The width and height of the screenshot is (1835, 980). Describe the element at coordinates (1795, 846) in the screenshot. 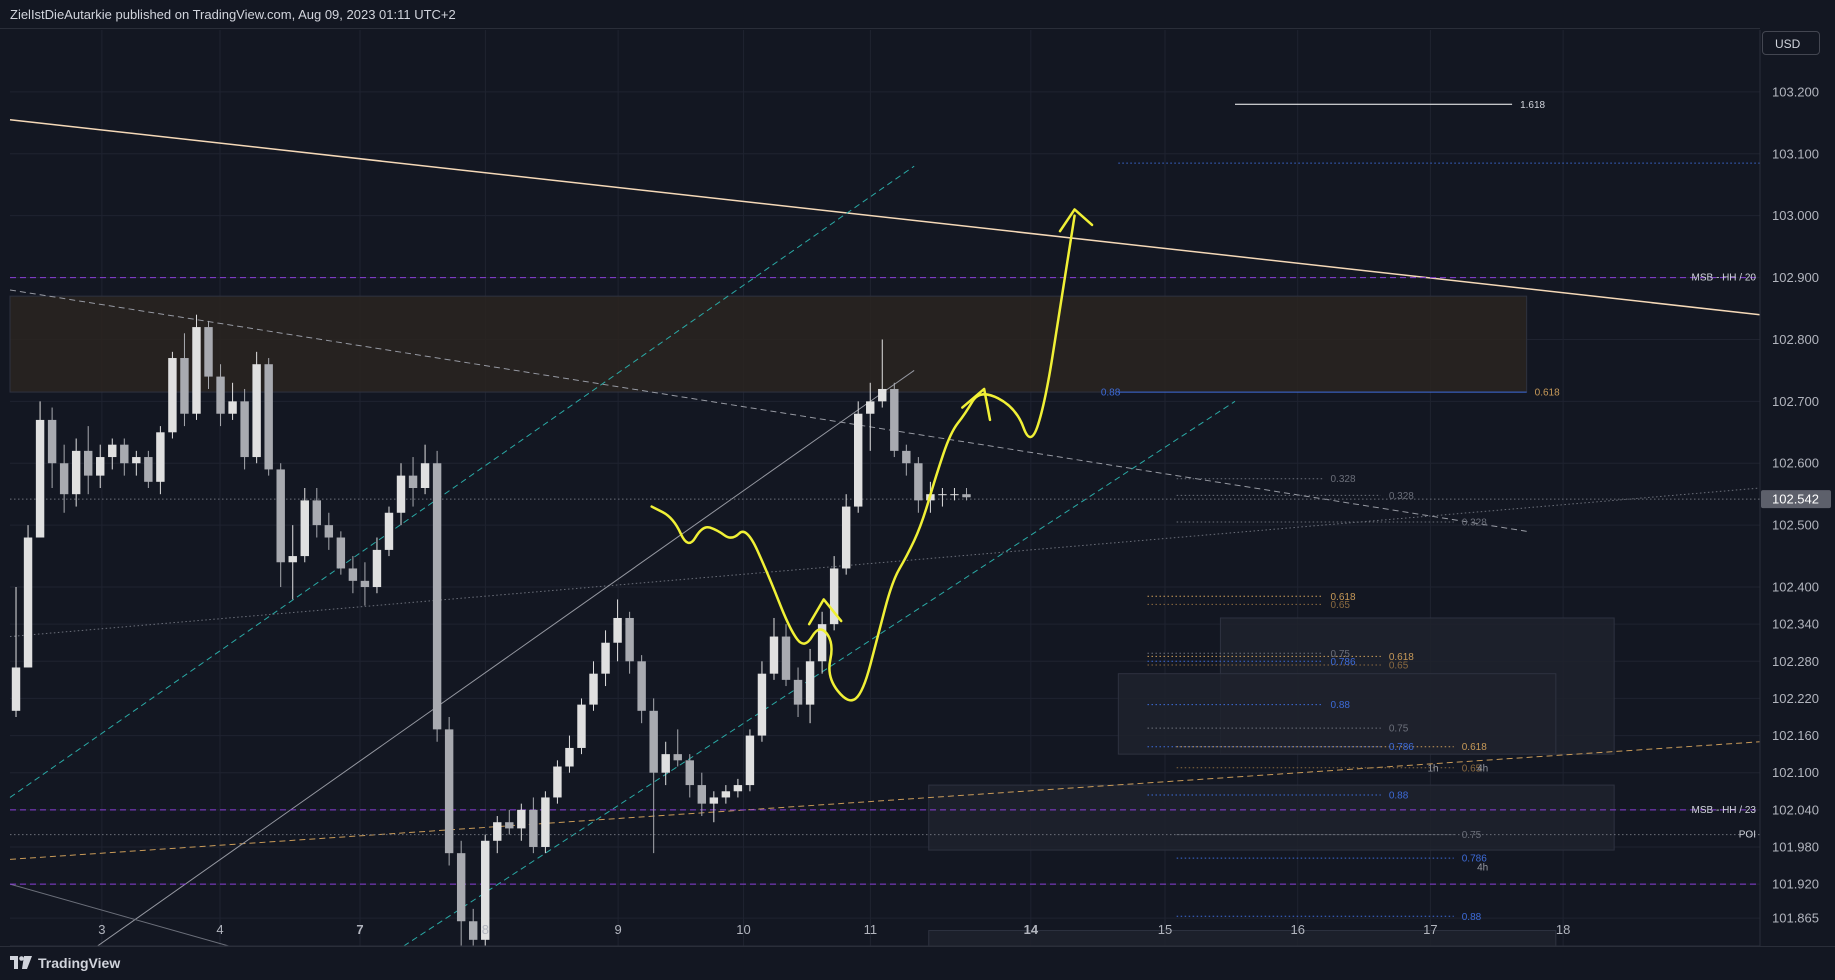

I see `price-tick-label: 101.980` at that location.